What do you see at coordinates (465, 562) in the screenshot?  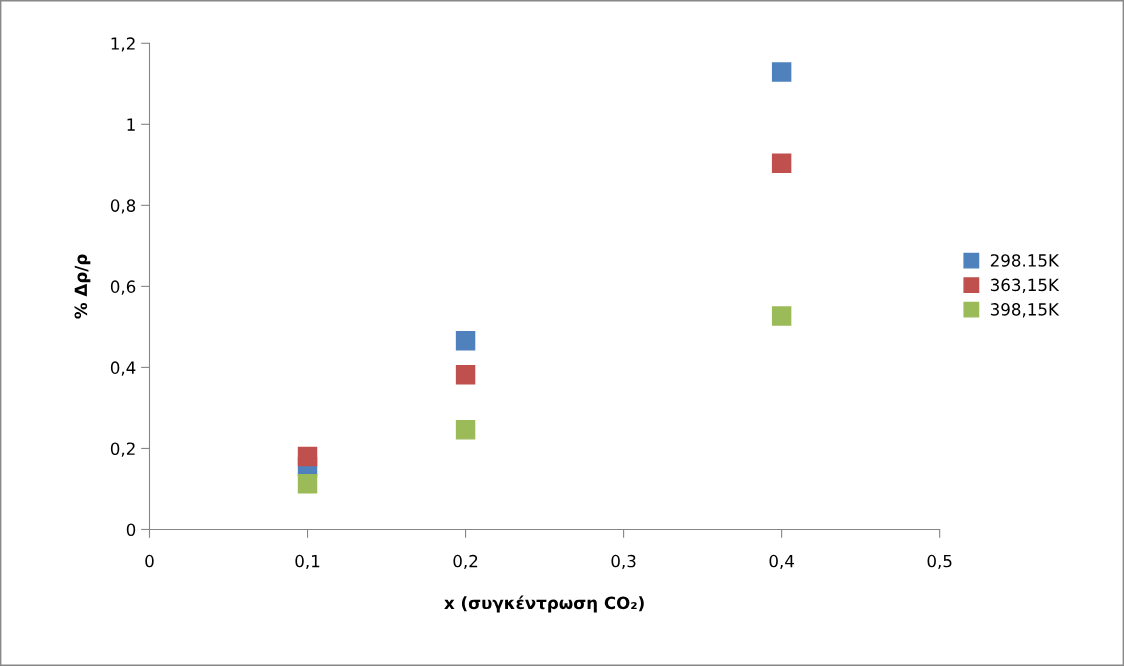 I see `x-tick-label: 0,2` at bounding box center [465, 562].